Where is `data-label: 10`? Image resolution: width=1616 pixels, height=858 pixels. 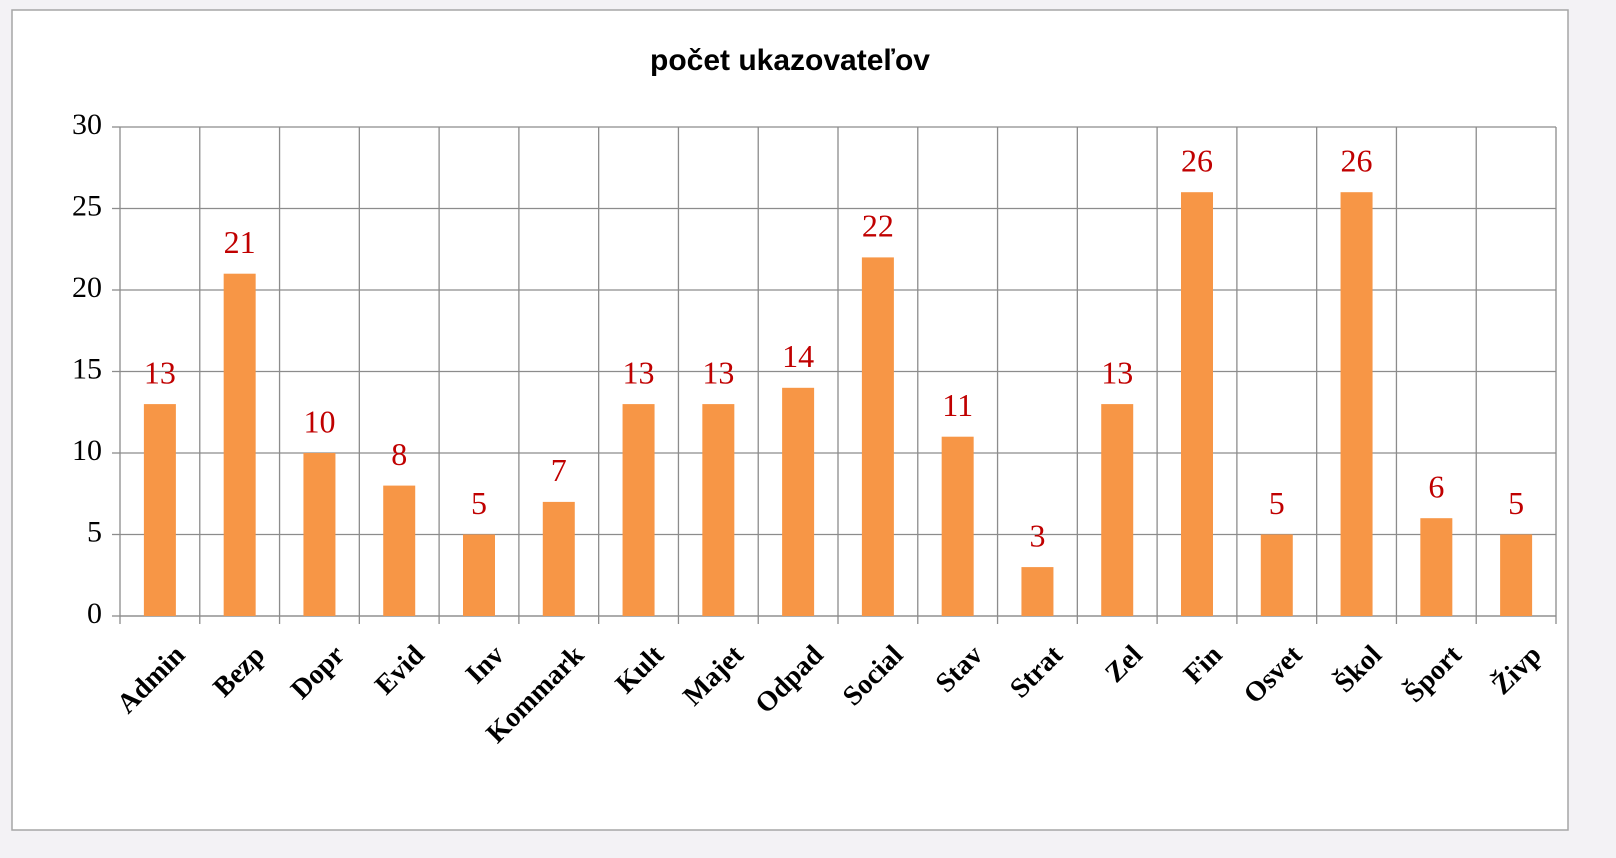
data-label: 10 is located at coordinates (319, 421).